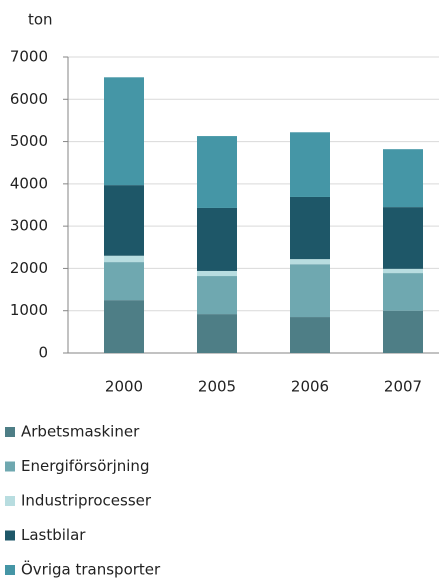 The width and height of the screenshot is (439, 584). Describe the element at coordinates (29, 310) in the screenshot. I see `y-tick-label: 1000` at that location.